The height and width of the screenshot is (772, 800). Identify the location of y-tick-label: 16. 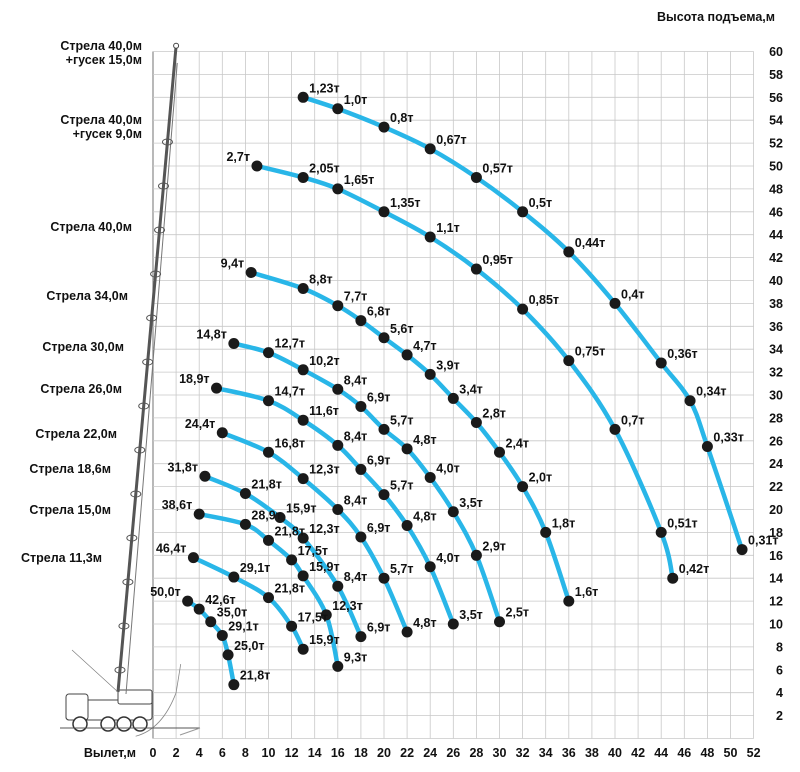
(776, 556).